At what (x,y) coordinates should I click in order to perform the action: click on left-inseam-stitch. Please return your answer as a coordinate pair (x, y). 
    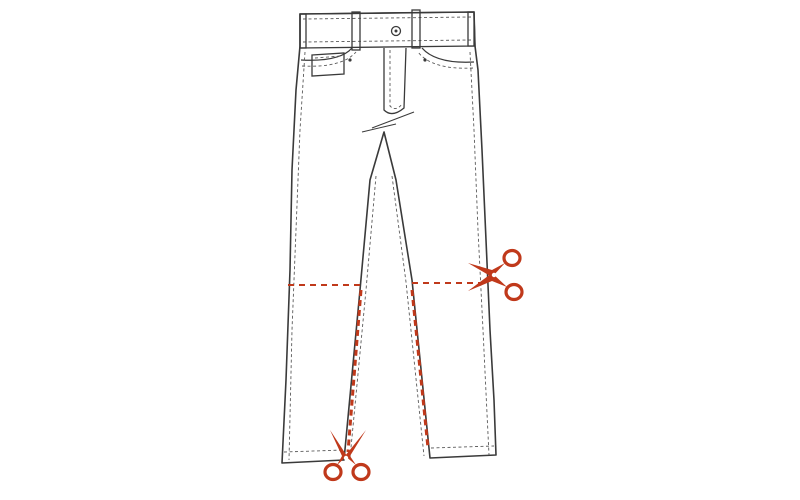
    Looking at the image, I should click on (363, 317).